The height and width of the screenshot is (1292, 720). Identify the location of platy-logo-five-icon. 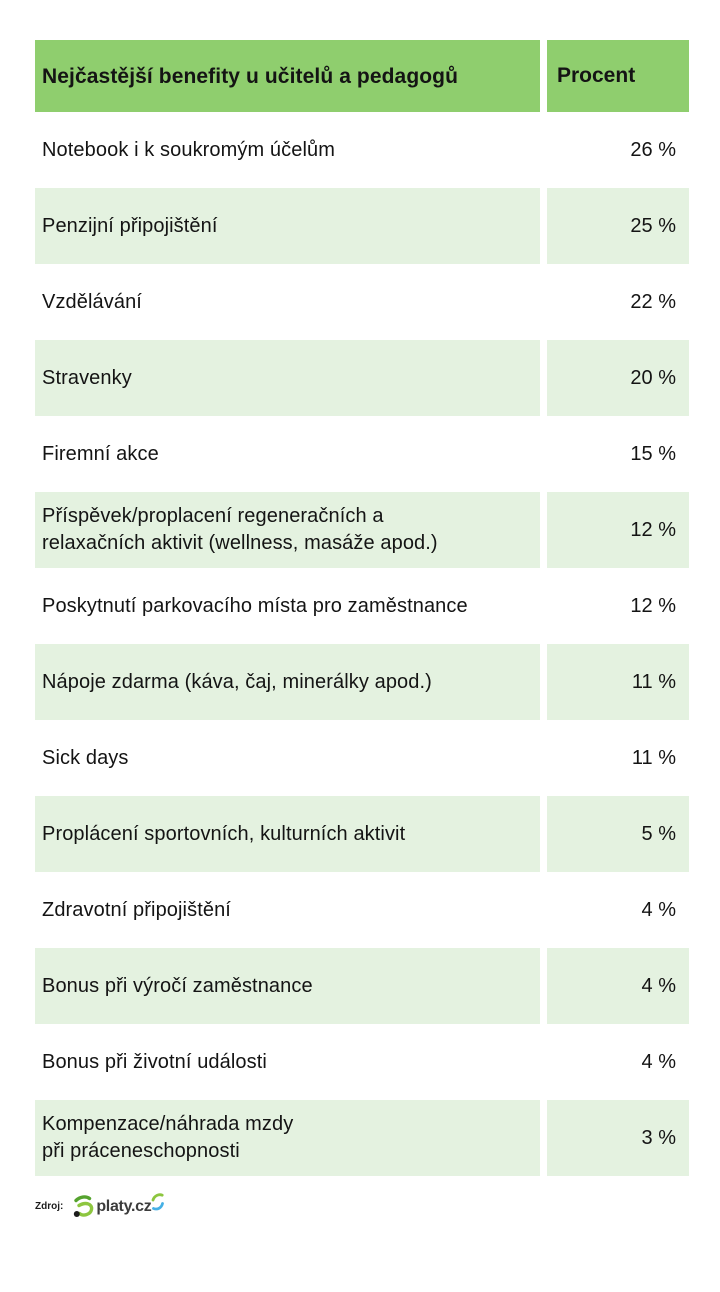
(84, 1206).